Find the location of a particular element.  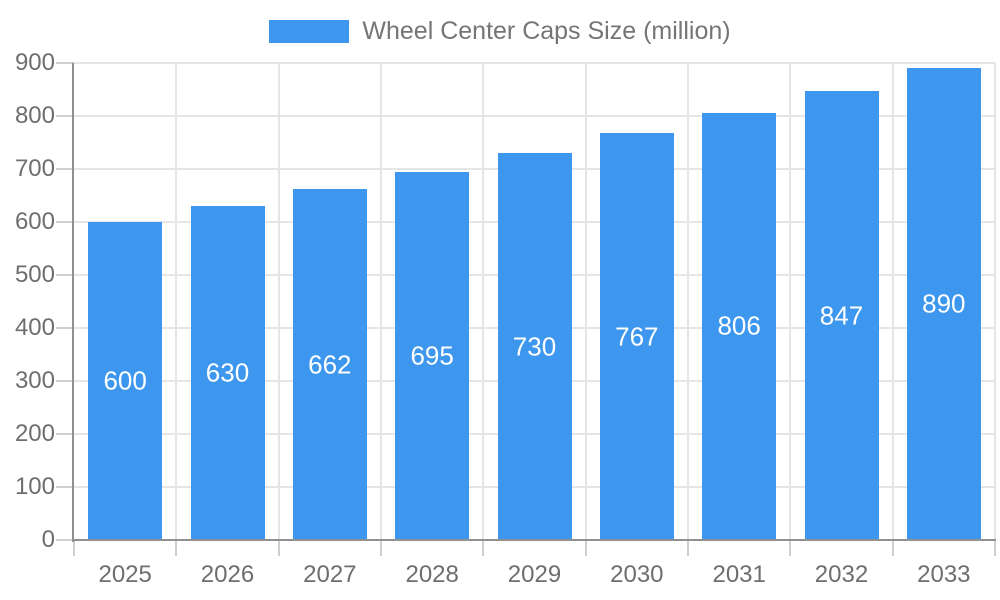

y-axis-label: 200 is located at coordinates (34, 433).